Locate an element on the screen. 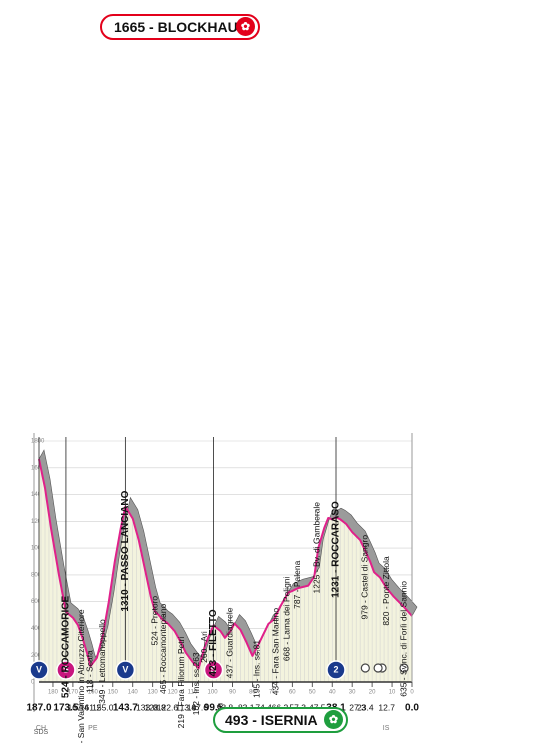 The height and width of the screenshot is (750, 559). sprint-badge-label: 2 is located at coordinates (335, 669).